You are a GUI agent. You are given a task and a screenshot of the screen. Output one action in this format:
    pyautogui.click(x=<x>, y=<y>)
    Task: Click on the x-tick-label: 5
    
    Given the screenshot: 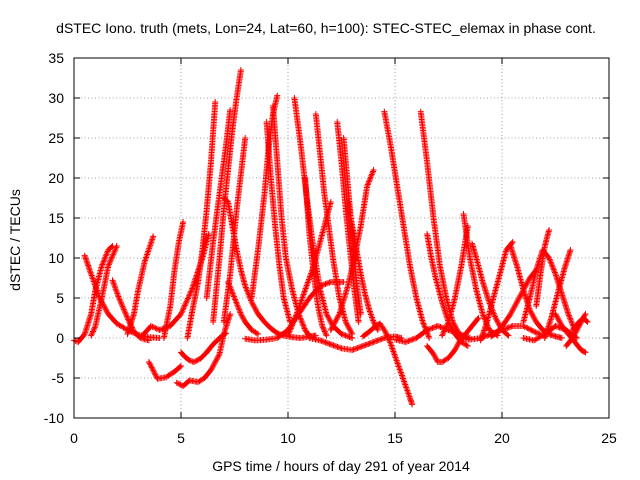 What is the action you would take?
    pyautogui.click(x=181, y=438)
    